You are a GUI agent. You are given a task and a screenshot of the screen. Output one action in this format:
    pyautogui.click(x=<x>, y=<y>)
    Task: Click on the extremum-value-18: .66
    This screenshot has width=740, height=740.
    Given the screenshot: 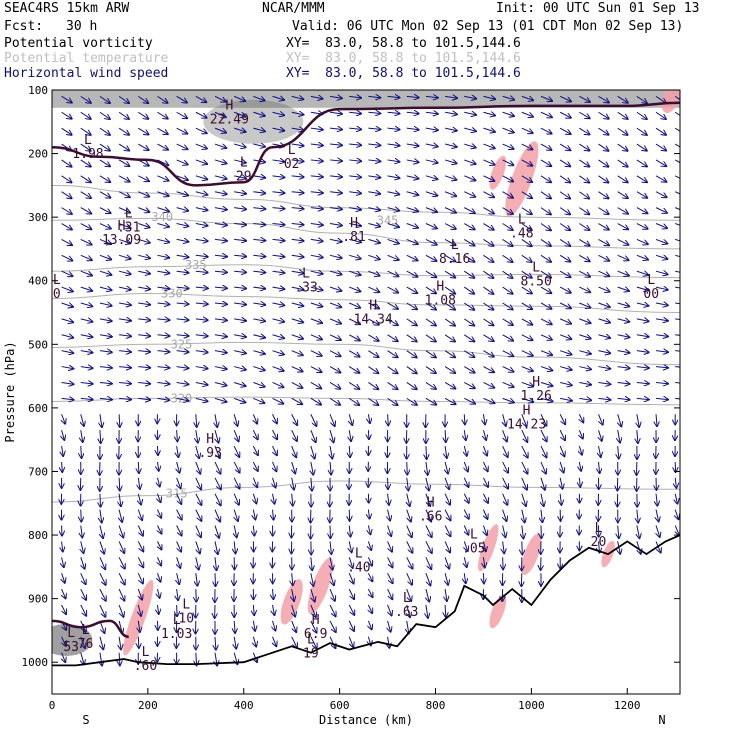 What is the action you would take?
    pyautogui.click(x=430, y=517)
    